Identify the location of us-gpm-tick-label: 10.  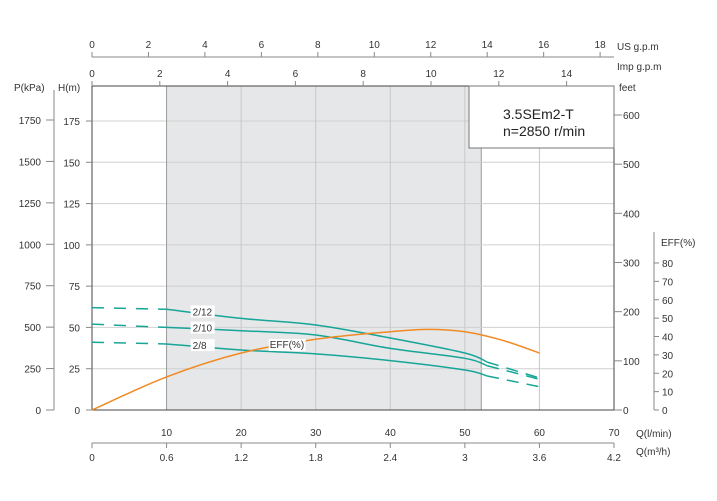
(375, 45).